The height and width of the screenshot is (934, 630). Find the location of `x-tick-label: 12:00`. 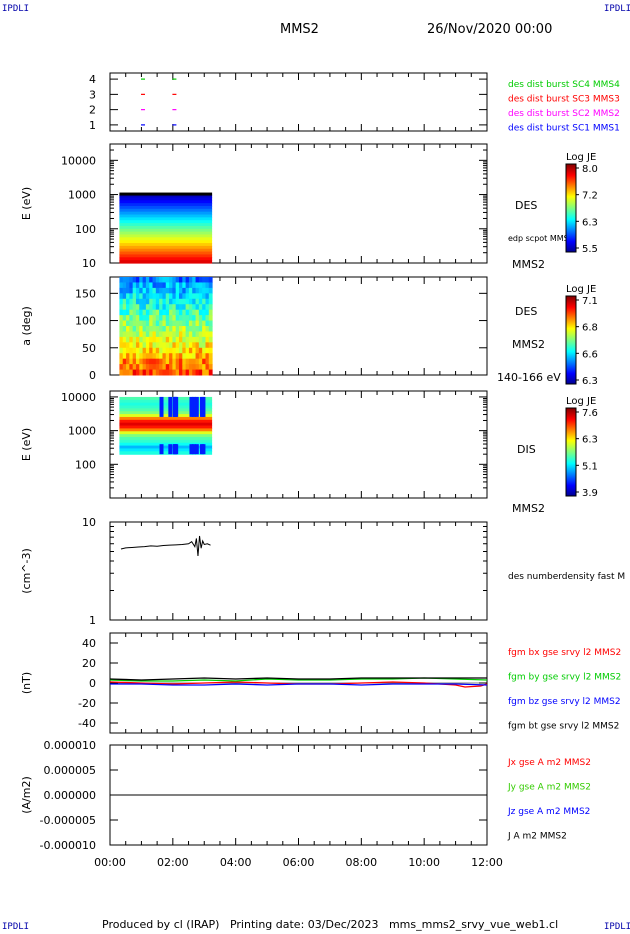

x-tick-label: 12:00 is located at coordinates (487, 862).